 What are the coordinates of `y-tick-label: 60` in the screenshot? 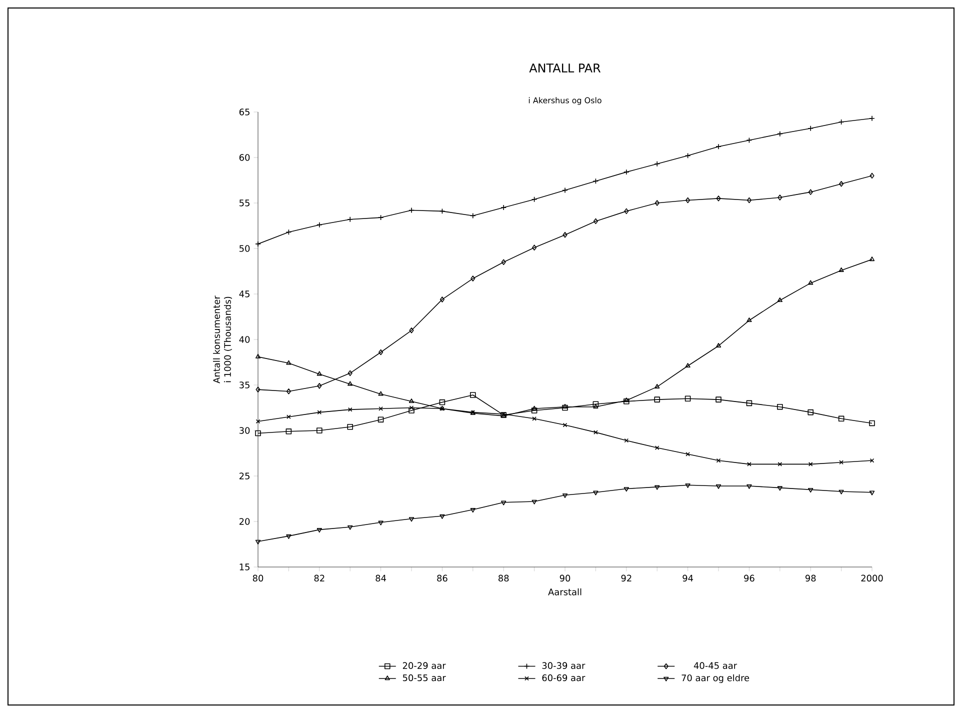 It's located at (244, 157).